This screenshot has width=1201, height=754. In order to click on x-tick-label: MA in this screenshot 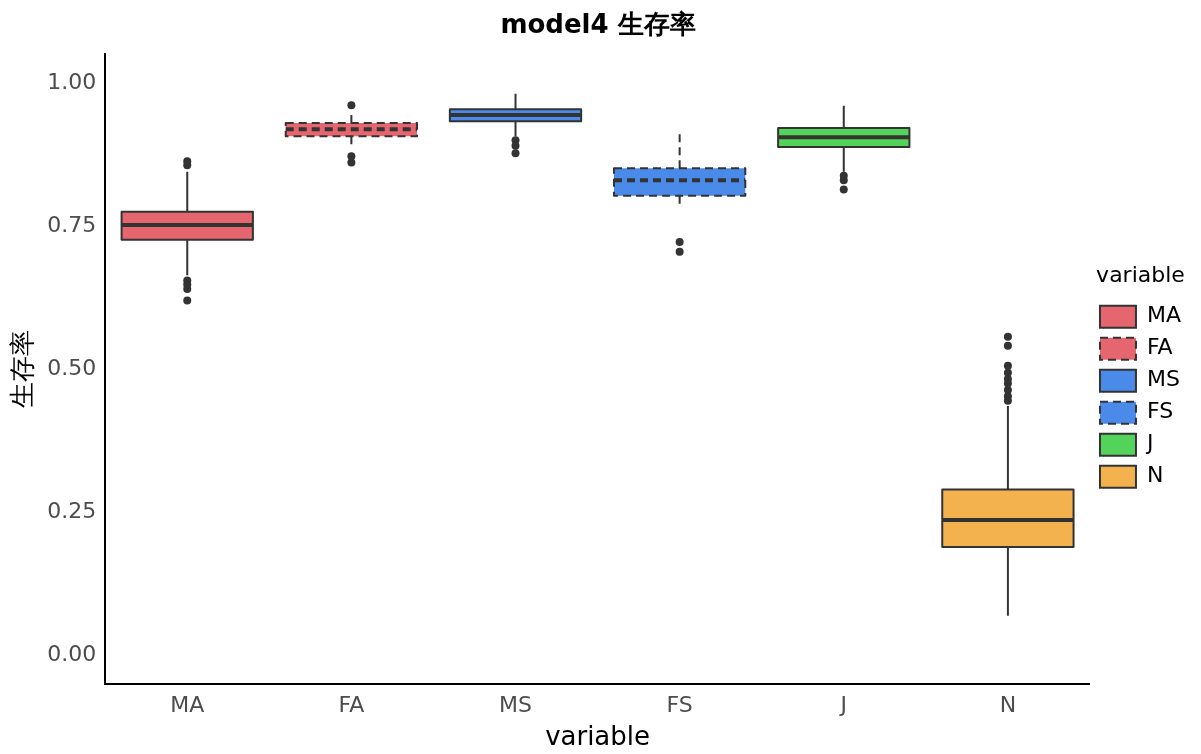, I will do `click(187, 705)`.